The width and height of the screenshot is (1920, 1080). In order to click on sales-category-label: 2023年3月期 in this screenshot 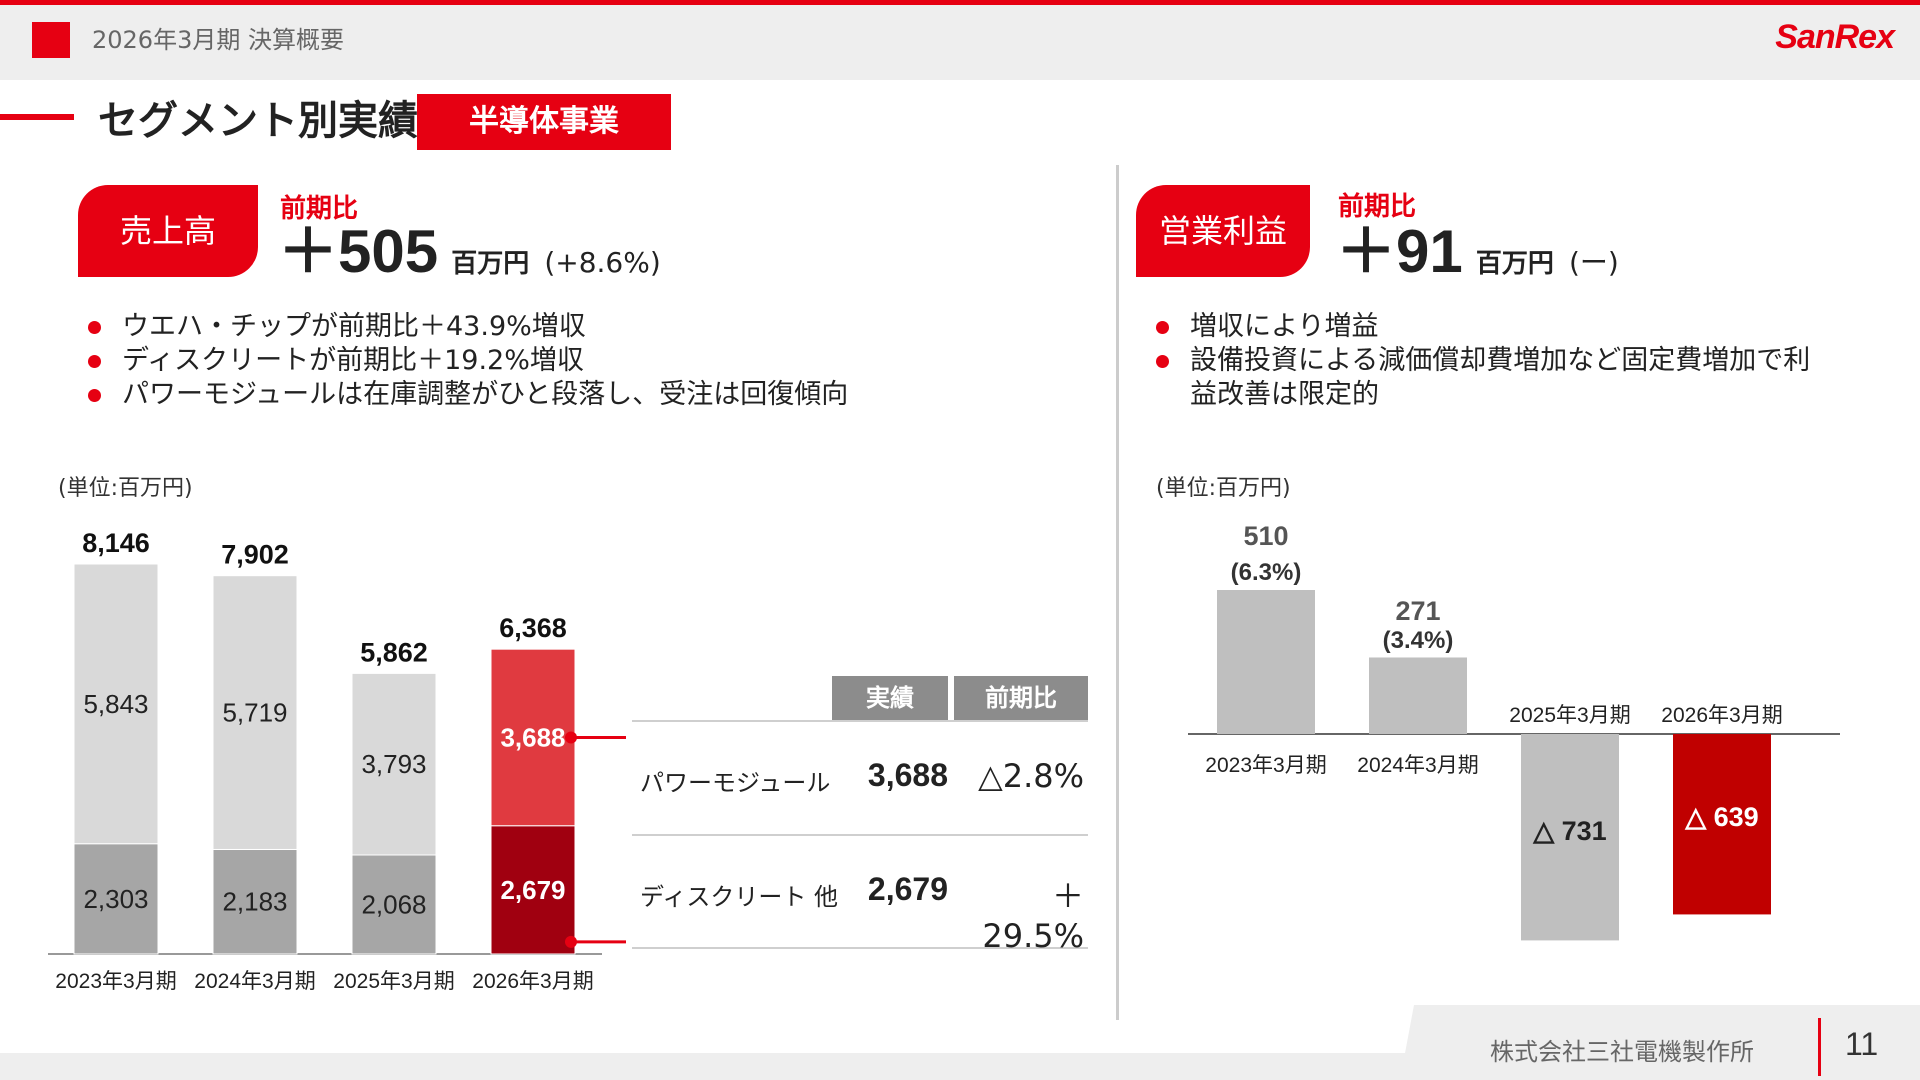, I will do `click(115, 981)`.